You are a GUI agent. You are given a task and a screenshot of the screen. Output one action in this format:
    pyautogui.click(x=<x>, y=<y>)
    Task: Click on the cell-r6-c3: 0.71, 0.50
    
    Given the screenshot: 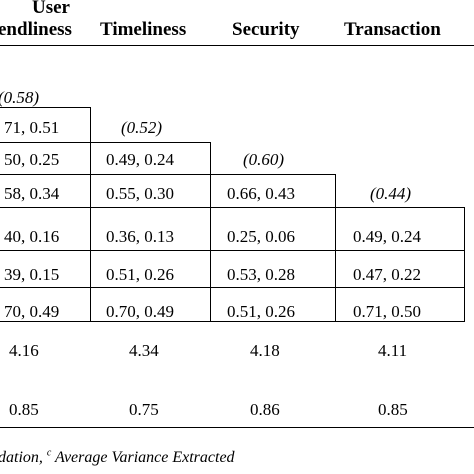 What is the action you would take?
    pyautogui.click(x=387, y=311)
    